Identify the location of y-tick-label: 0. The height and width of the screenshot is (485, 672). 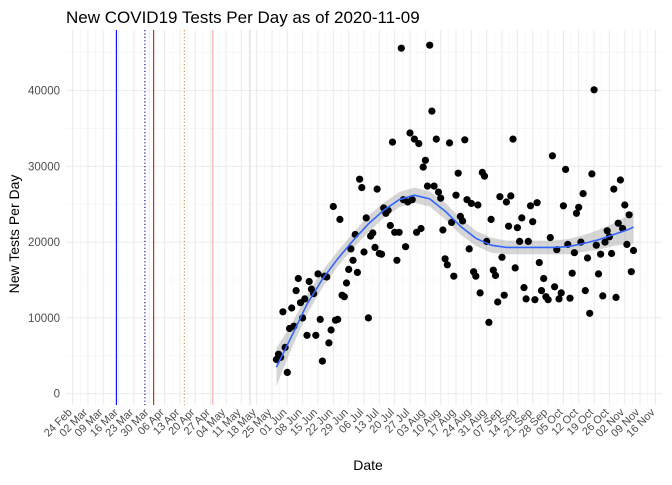
(57, 395).